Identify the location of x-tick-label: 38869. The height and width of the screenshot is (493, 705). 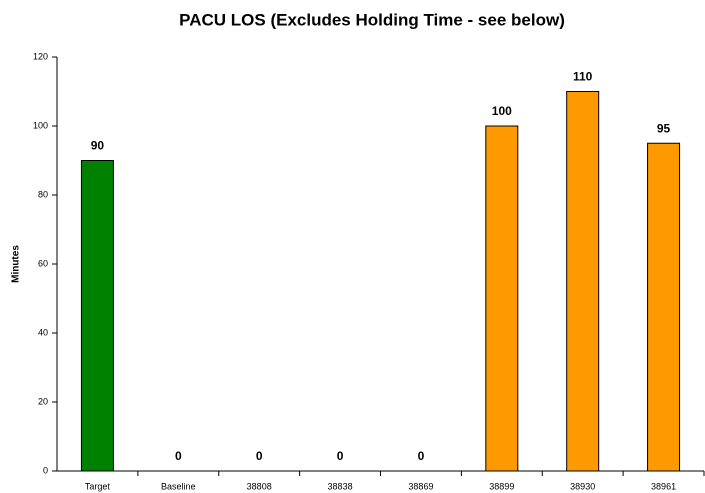
(420, 486).